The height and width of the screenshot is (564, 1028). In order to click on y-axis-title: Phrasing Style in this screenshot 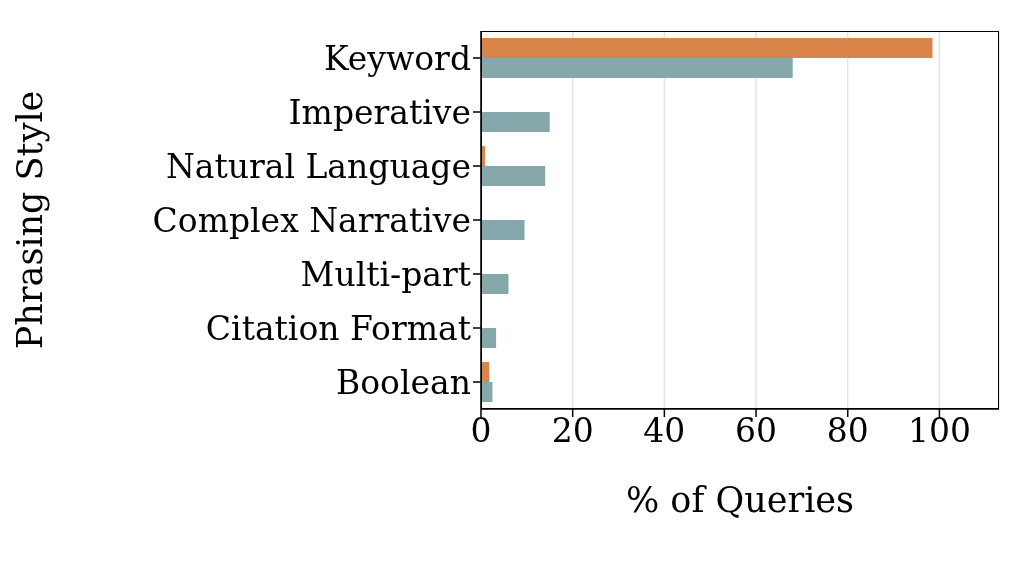, I will do `click(30, 220)`.